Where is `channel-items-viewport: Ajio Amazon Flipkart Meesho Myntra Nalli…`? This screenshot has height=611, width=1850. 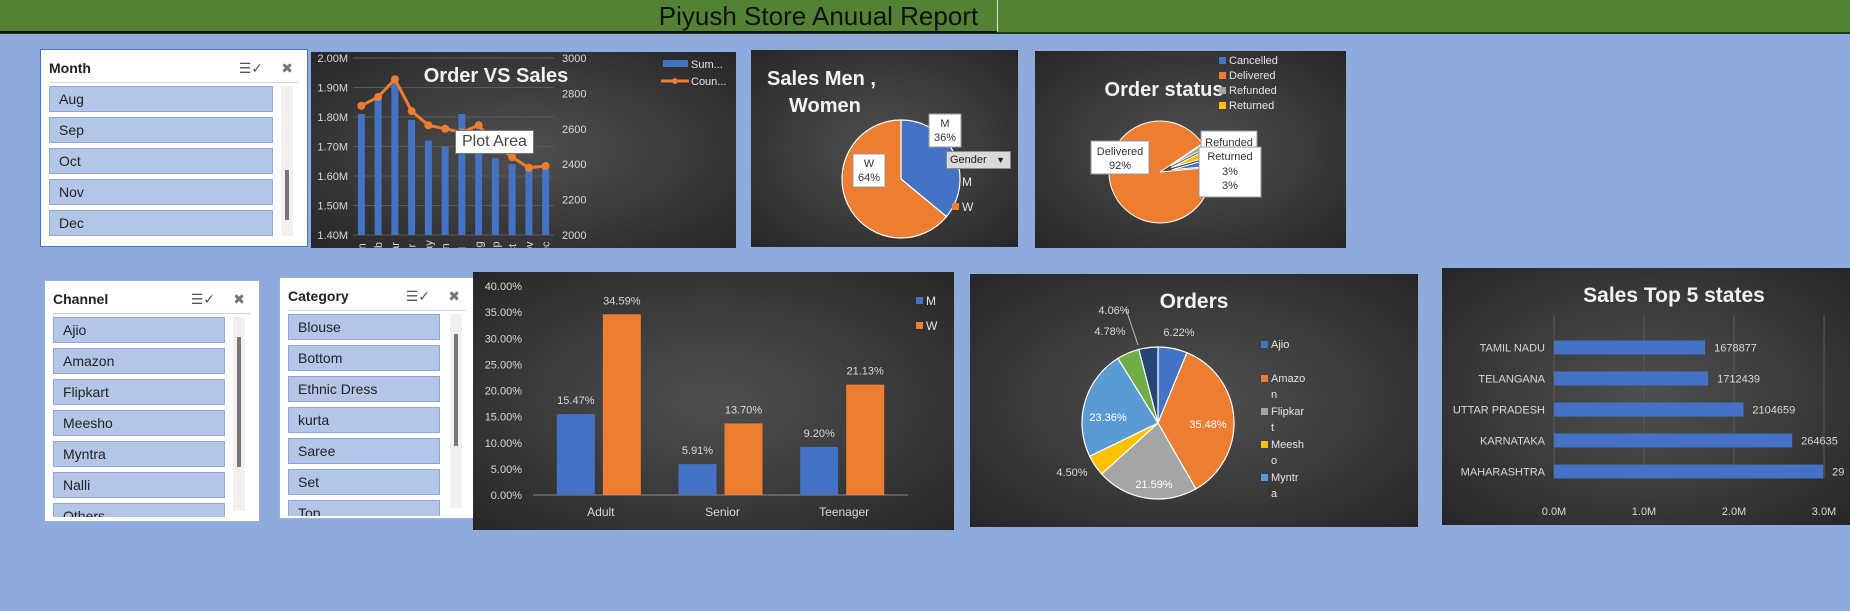 channel-items-viewport: Ajio Amazon Flipkart Meesho Myntra Nalli… is located at coordinates (153, 416).